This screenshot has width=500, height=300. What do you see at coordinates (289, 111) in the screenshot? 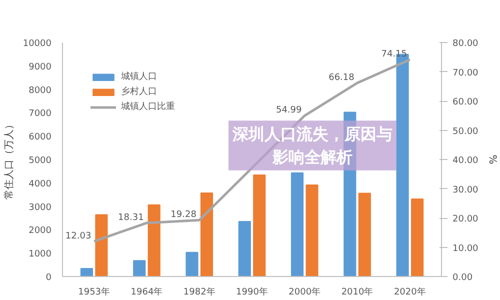
I see `data-label: 54.99` at bounding box center [289, 111].